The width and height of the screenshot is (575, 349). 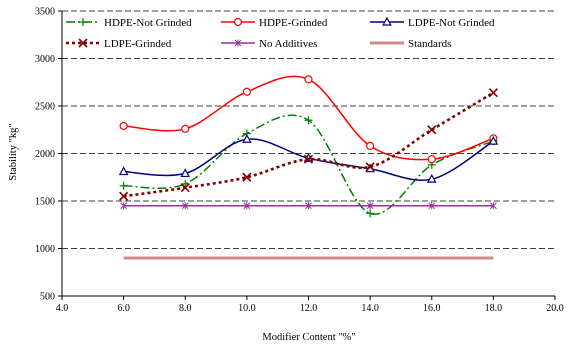 I want to click on legend-item-2: LDPE-Not Grinded, so click(x=432, y=22).